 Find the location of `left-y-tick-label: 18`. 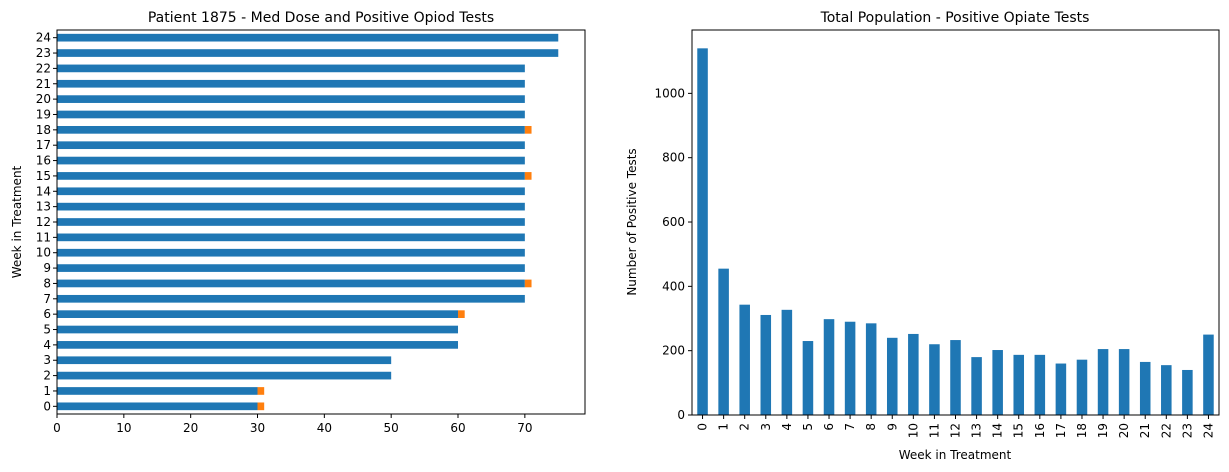

left-y-tick-label: 18 is located at coordinates (43, 130).